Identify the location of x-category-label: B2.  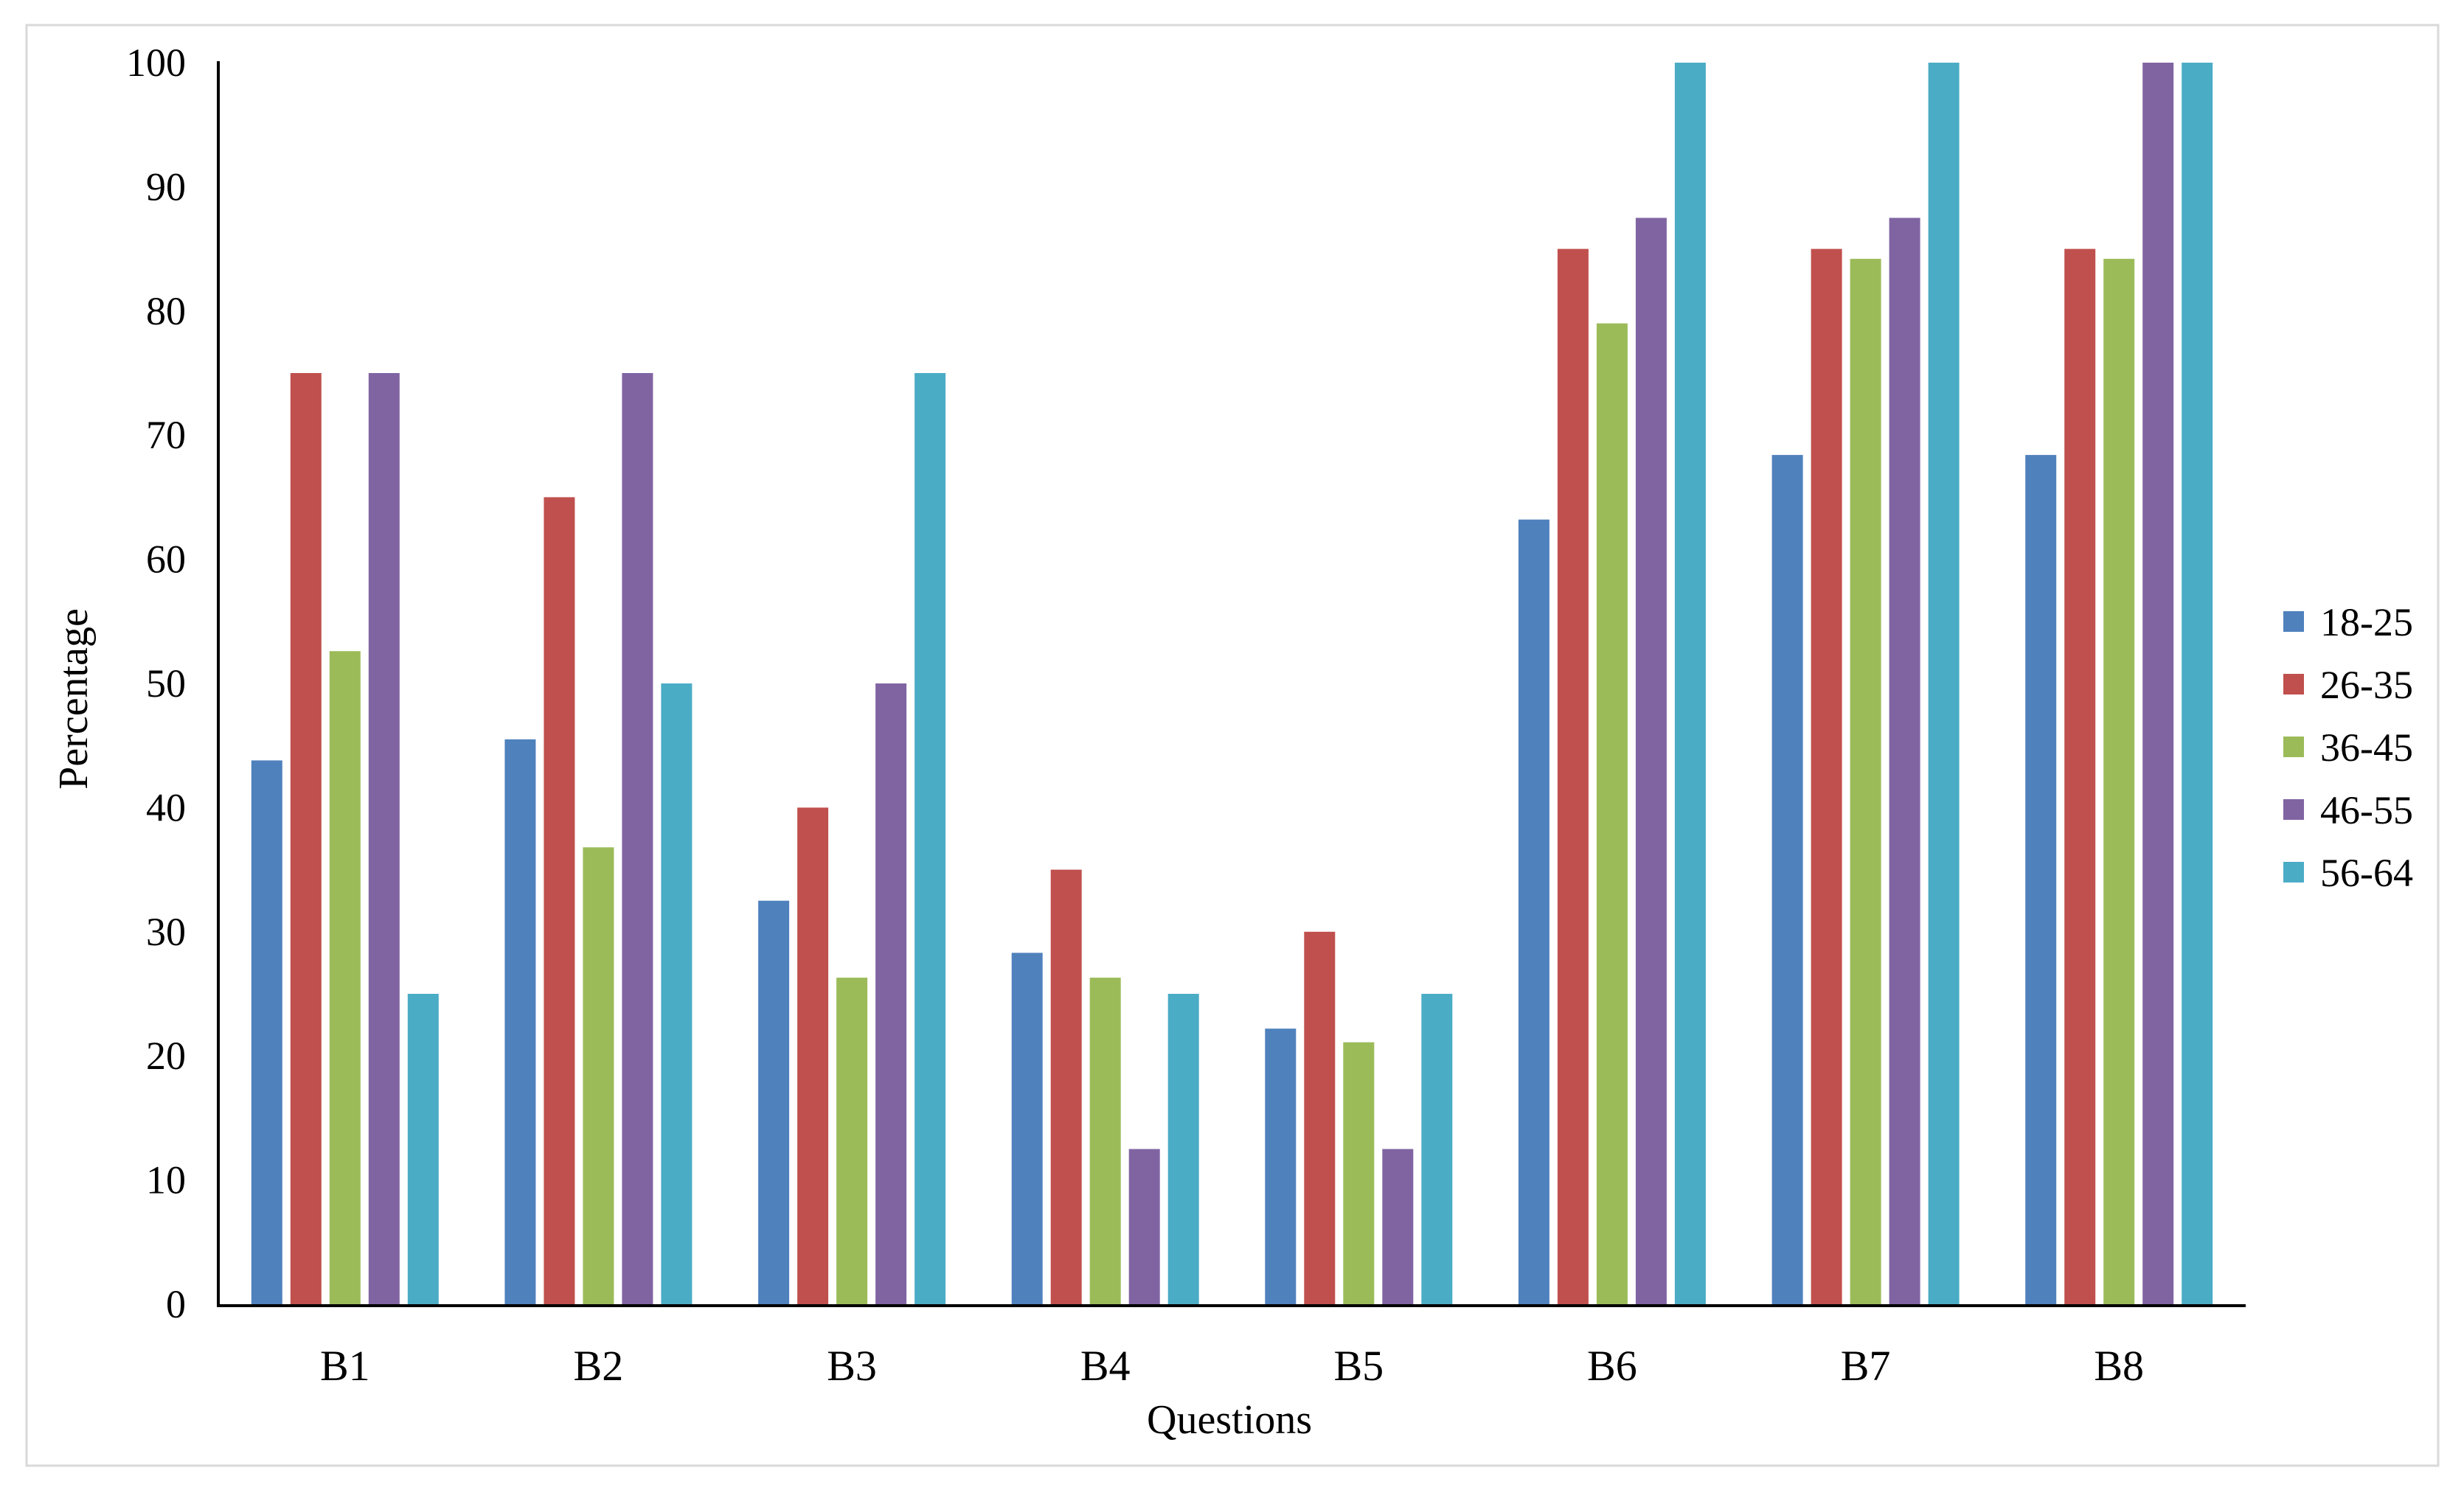
(599, 1366).